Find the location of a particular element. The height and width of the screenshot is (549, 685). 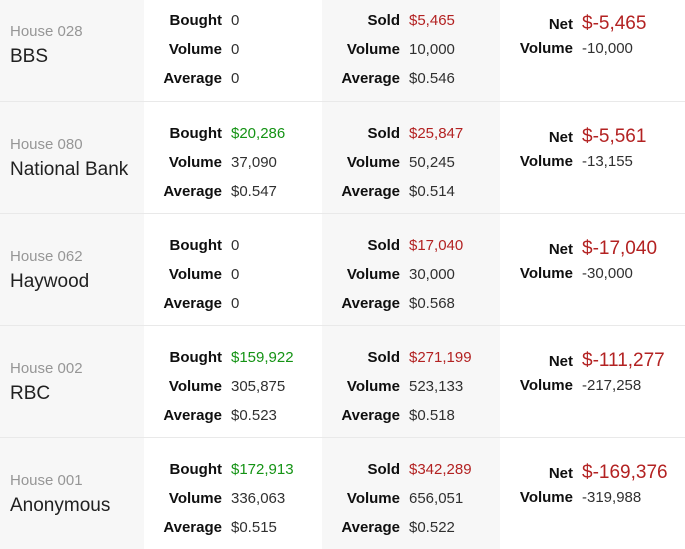

sold-amount: $17,040 is located at coordinates (436, 245).